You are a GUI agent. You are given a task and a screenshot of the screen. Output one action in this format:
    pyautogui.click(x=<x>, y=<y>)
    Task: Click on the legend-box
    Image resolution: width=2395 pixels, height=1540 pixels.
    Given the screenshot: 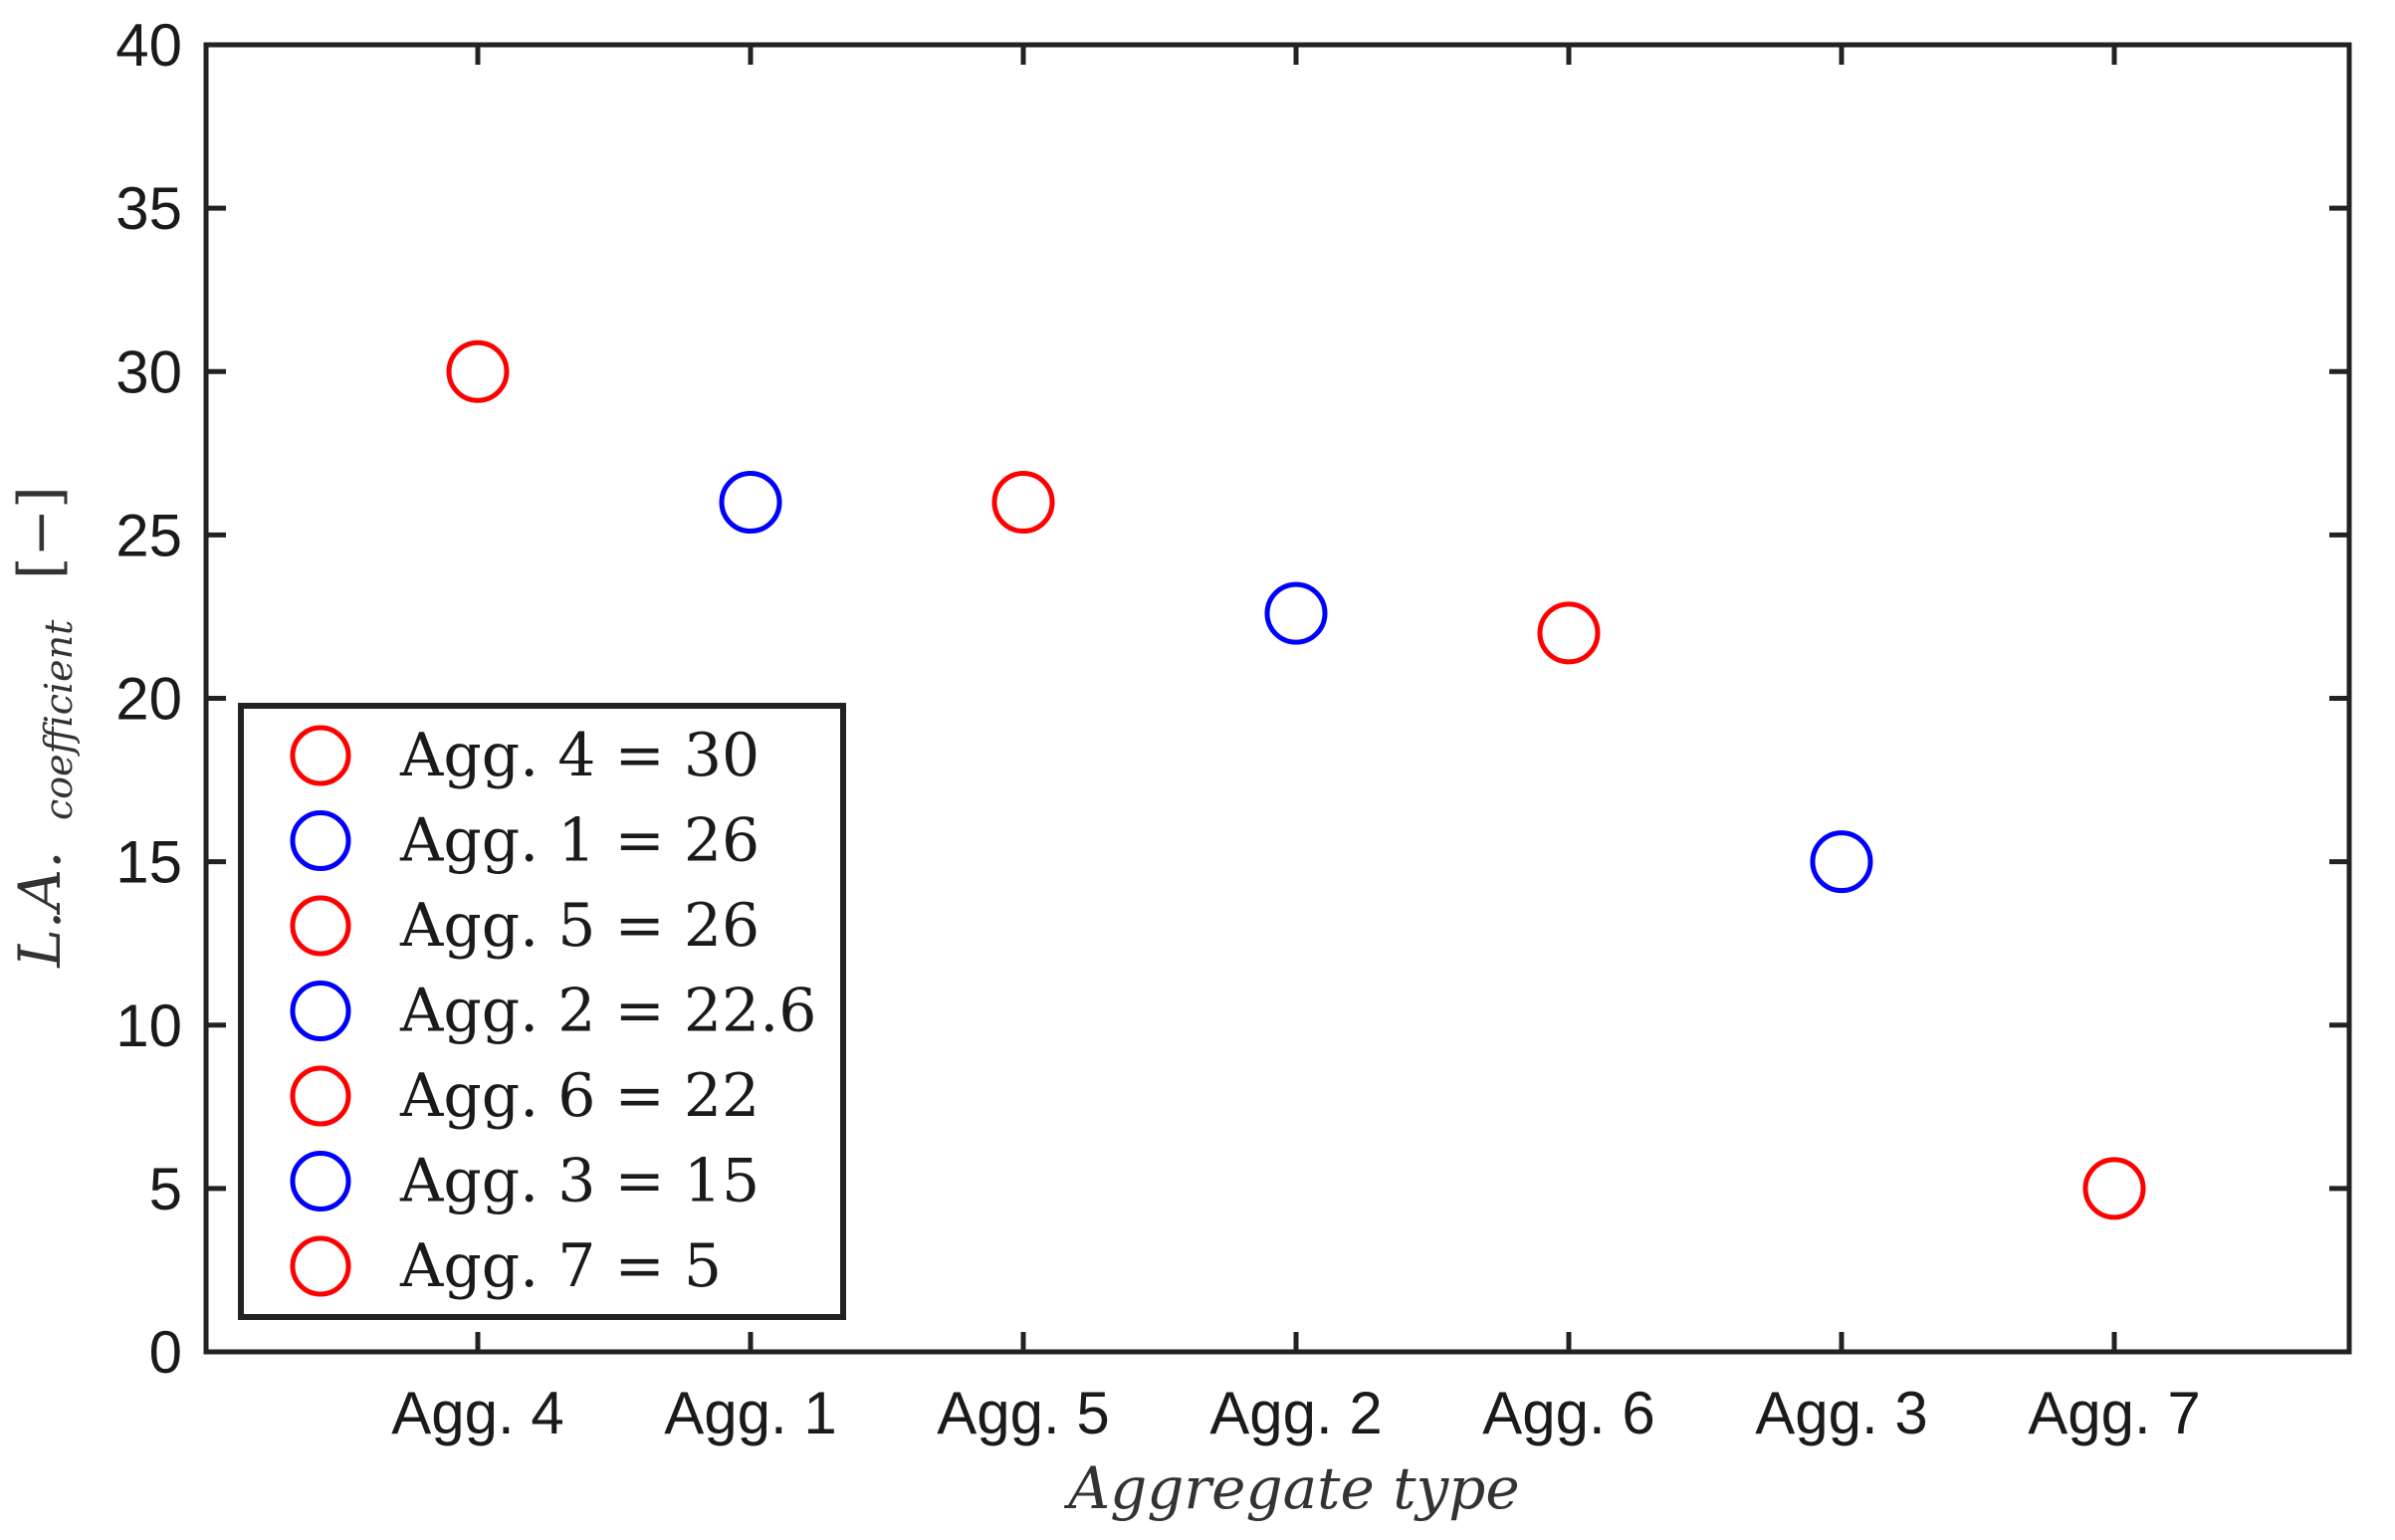 What is the action you would take?
    pyautogui.click(x=542, y=1012)
    